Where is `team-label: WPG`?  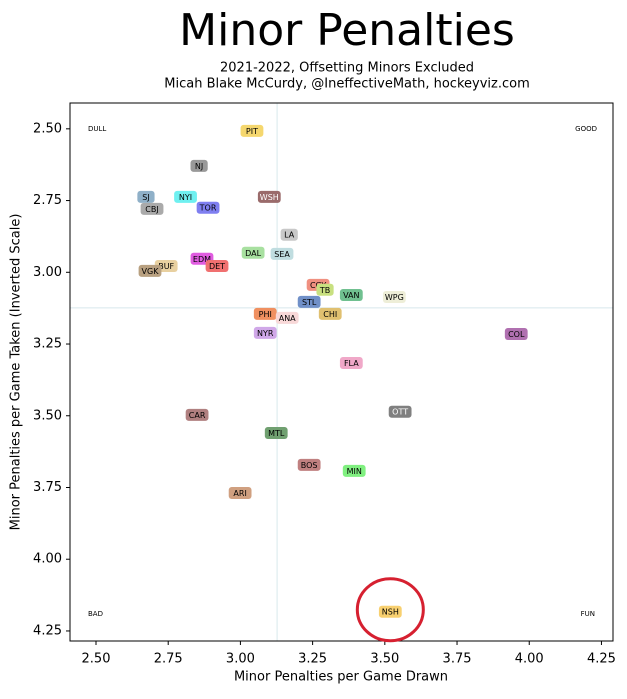 team-label: WPG is located at coordinates (394, 297).